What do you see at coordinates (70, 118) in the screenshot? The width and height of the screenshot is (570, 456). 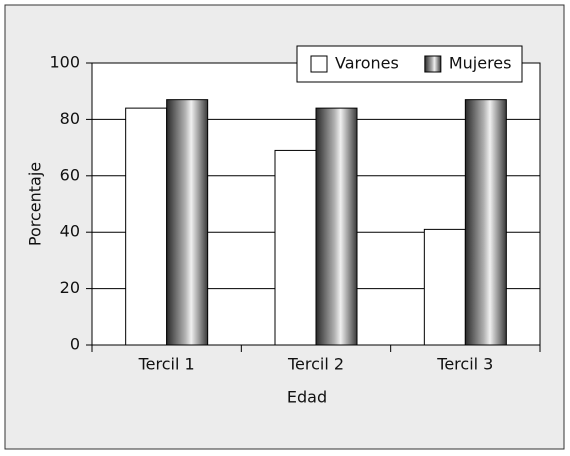 I see `y-tick-label: 80` at bounding box center [70, 118].